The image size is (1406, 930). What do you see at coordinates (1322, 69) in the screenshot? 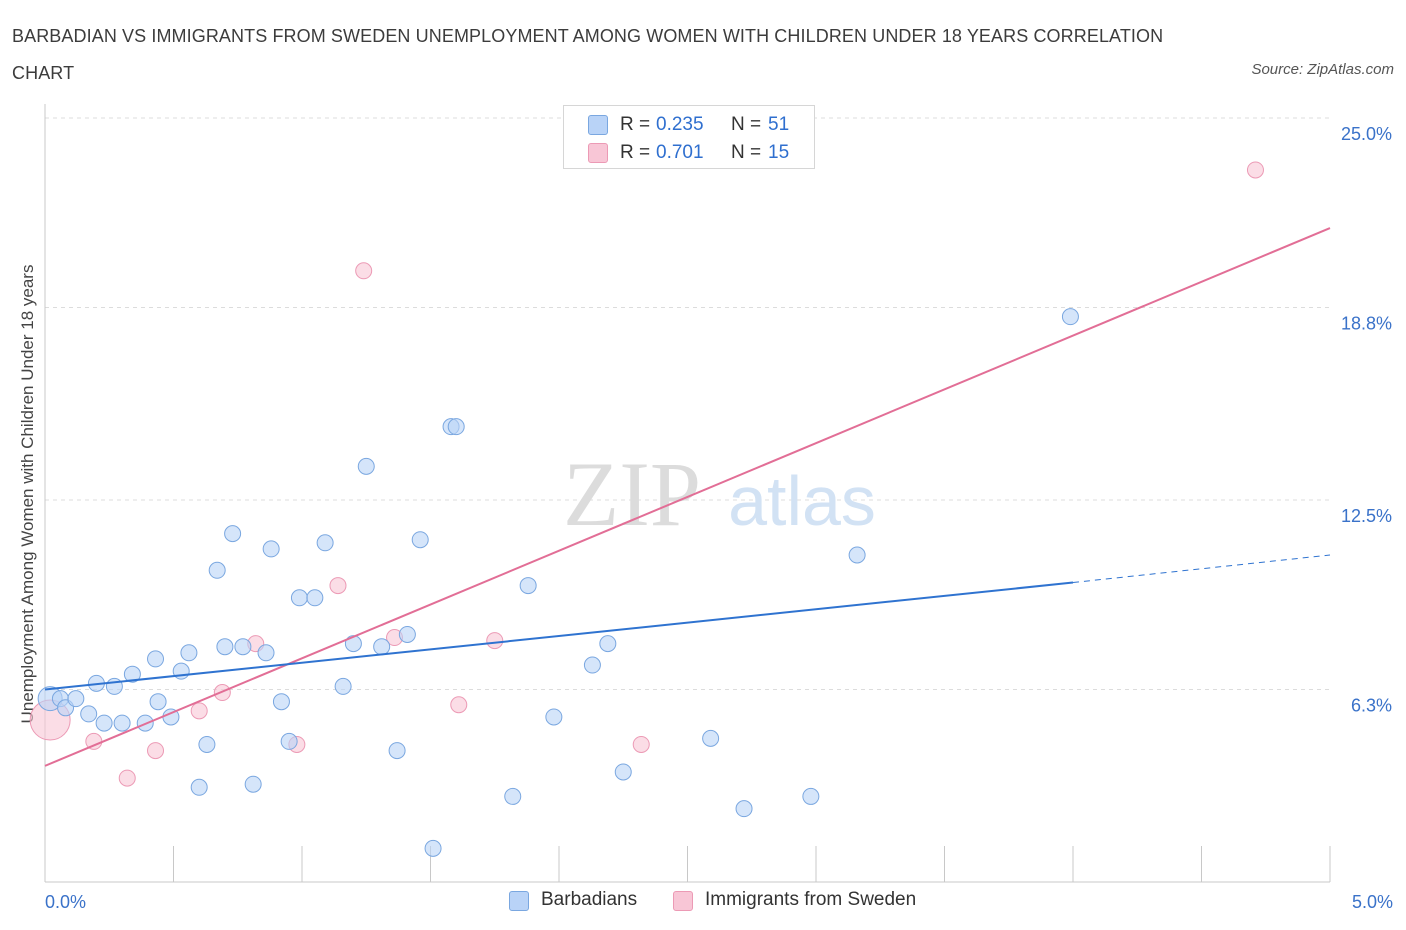
I see `chart-source: Source: ZipAtlas.com` at bounding box center [1322, 69].